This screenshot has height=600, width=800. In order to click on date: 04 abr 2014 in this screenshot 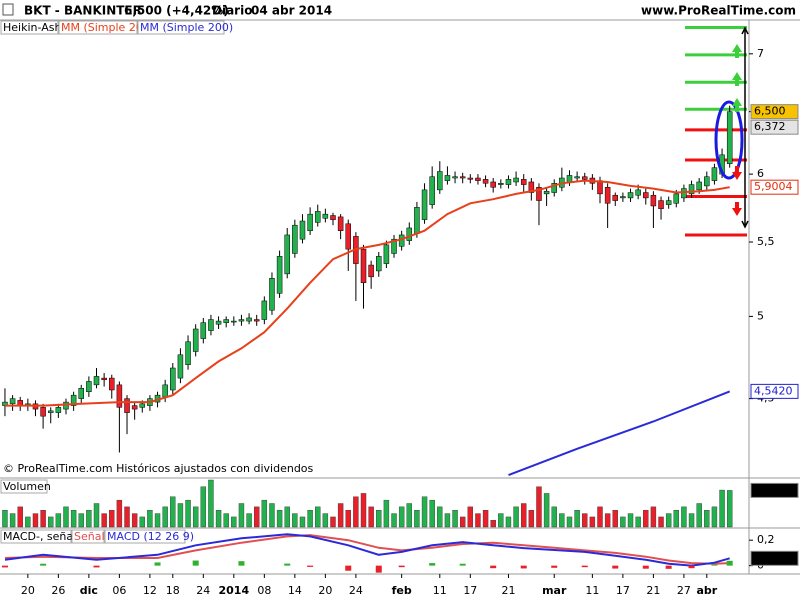, I will do `click(291, 11)`.